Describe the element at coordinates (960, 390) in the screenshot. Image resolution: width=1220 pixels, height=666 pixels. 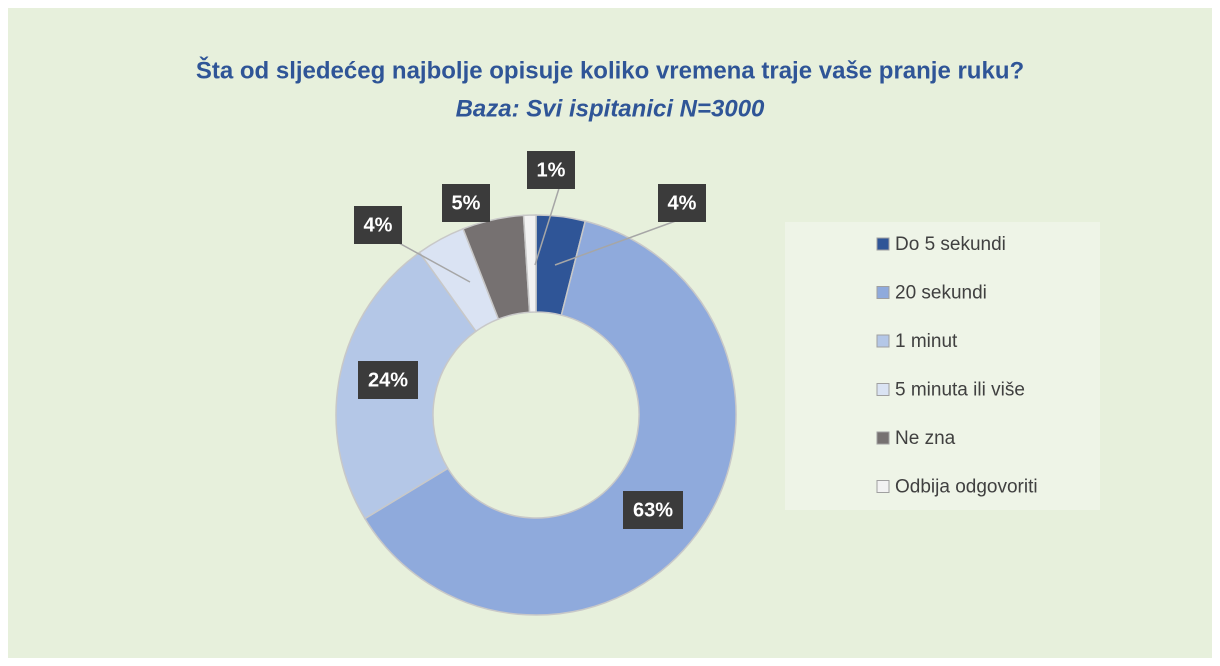
I see `legend-label: 5 minuta ili više` at that location.